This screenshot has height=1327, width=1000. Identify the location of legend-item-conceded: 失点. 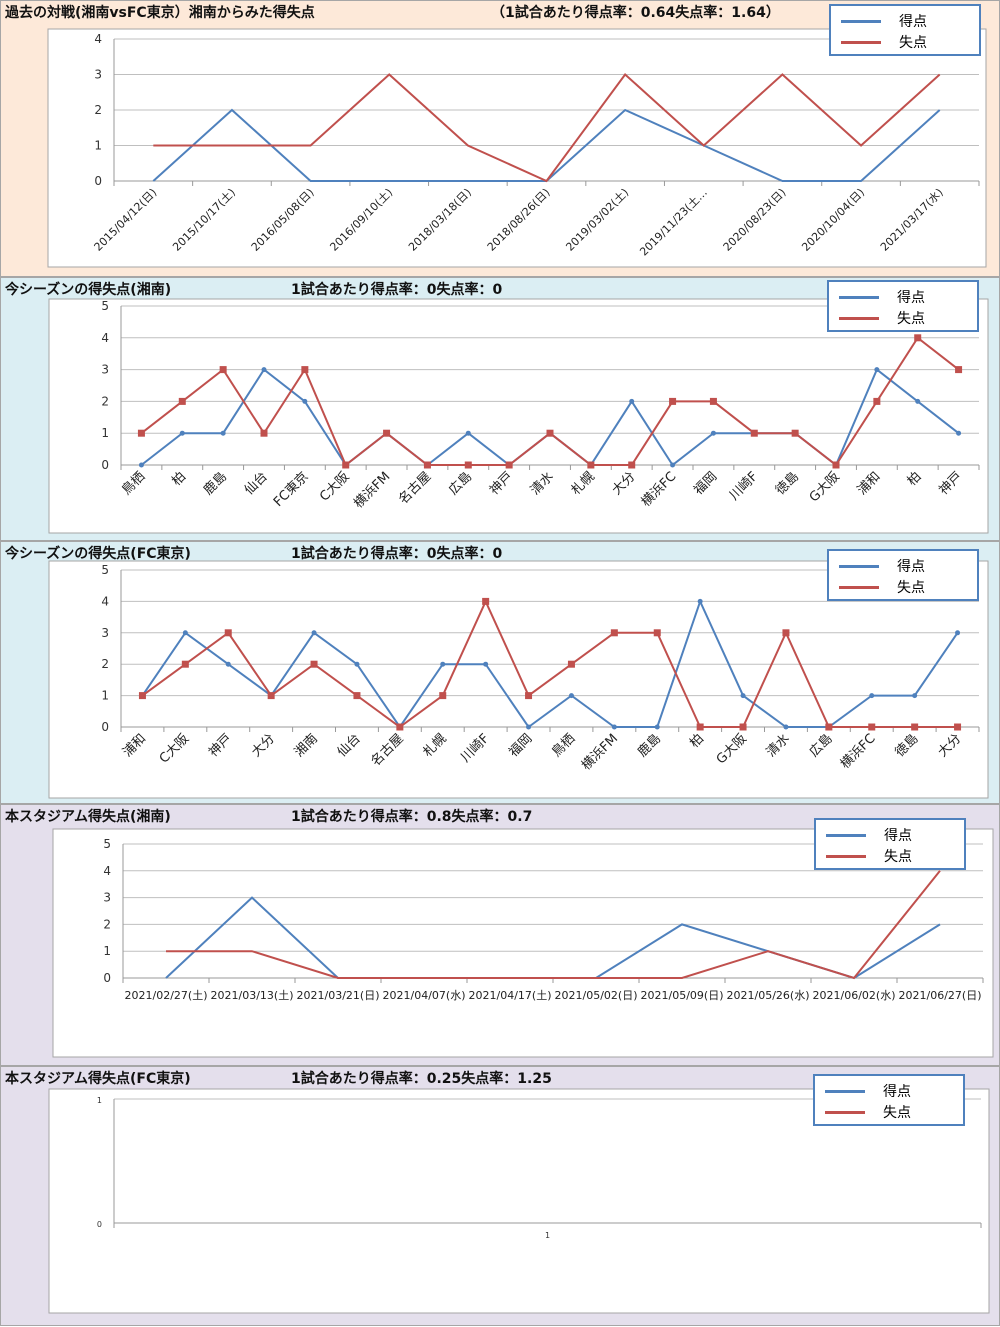
(890, 1112).